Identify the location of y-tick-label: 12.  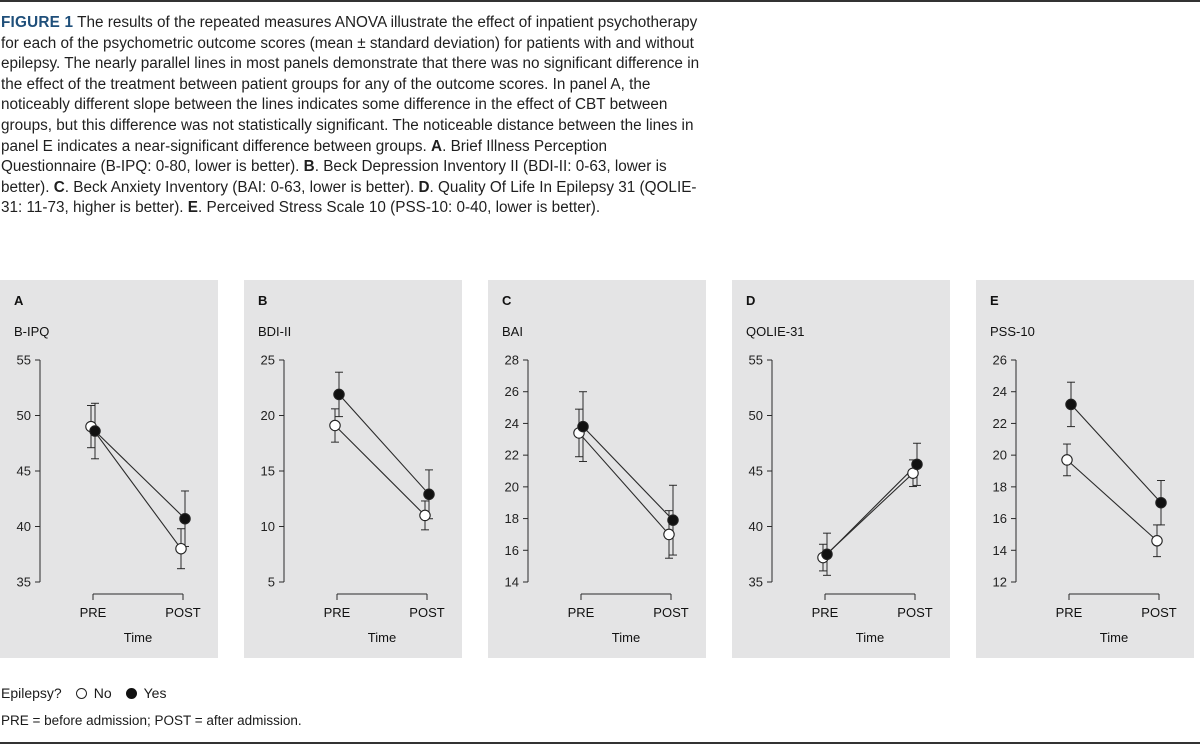
(1000, 582).